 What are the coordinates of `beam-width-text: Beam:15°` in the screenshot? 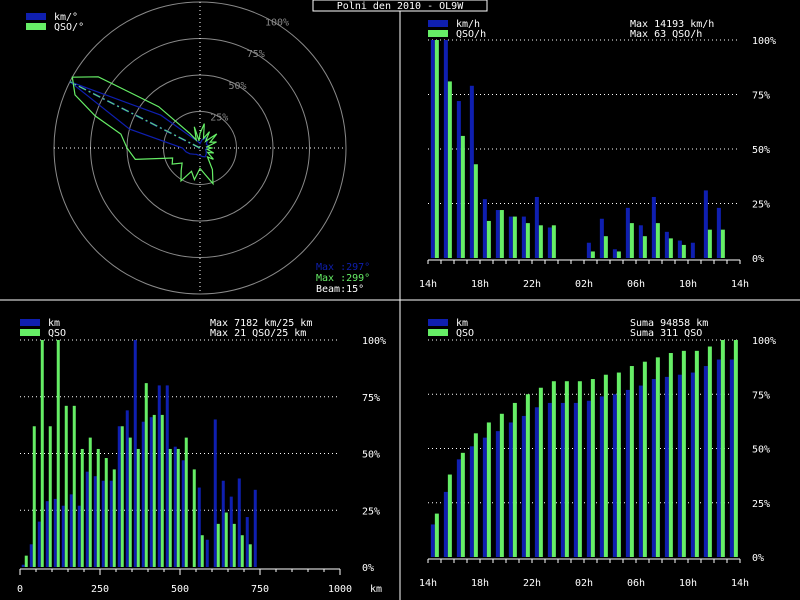 It's located at (340, 289).